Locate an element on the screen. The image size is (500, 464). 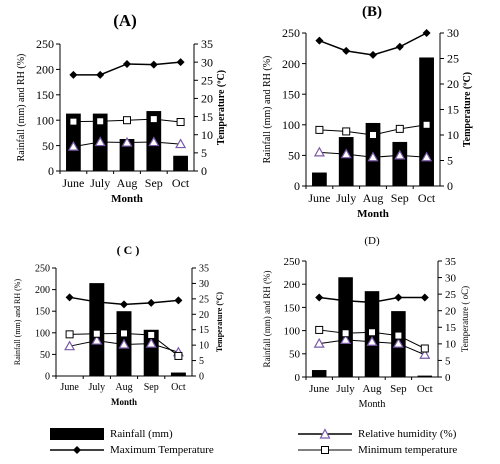
panel-title: (D) is located at coordinates (372, 241).